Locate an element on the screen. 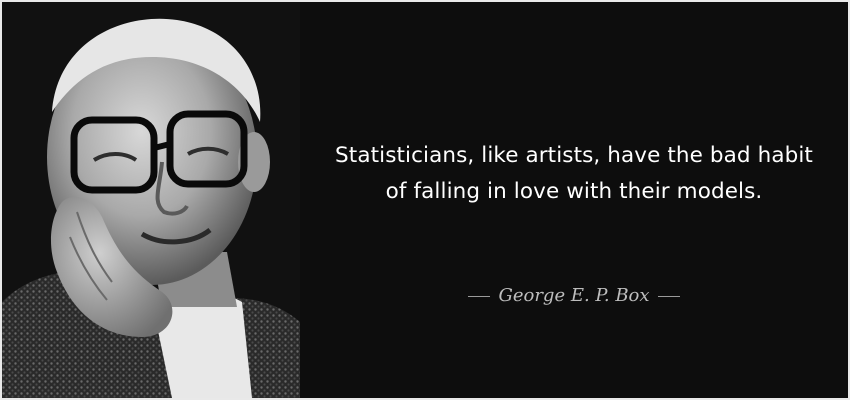 The height and width of the screenshot is (400, 850). quote-attribution: George E. P. Box is located at coordinates (574, 296).